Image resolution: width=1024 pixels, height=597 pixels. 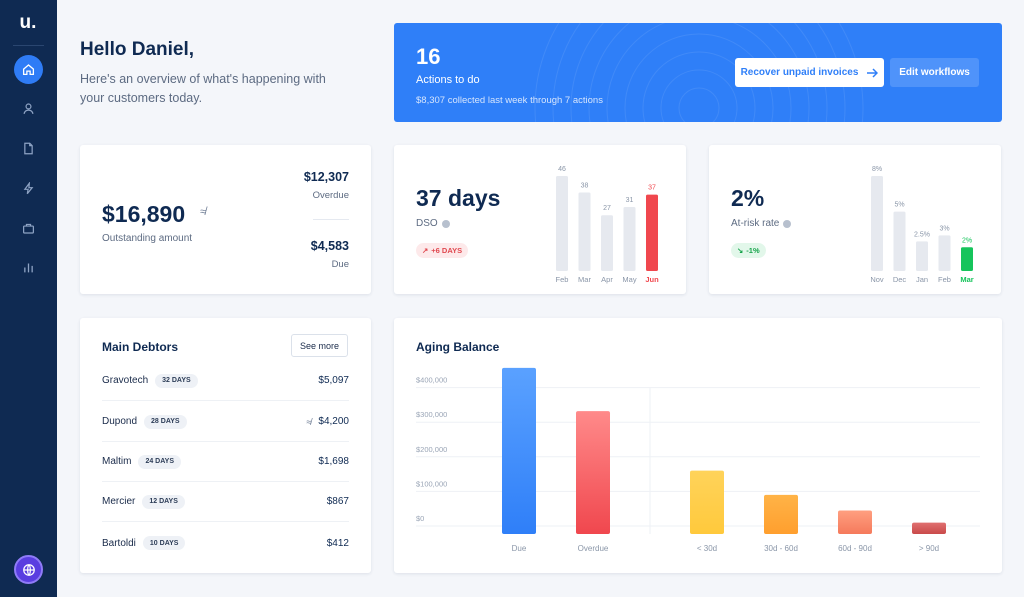 What do you see at coordinates (458, 198) in the screenshot?
I see `dso-value: 37 days` at bounding box center [458, 198].